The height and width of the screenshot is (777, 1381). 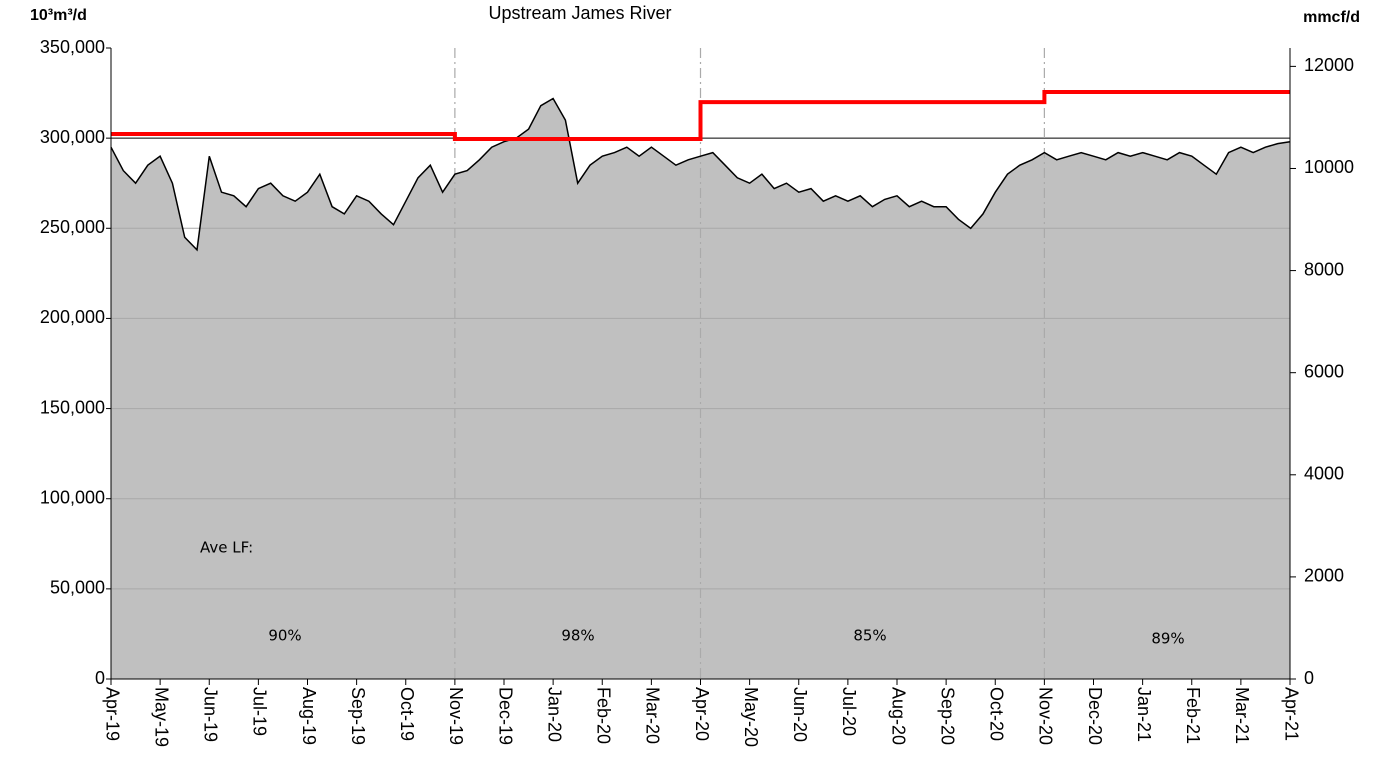 I want to click on x-tick-label: Sep-20, so click(x=947, y=716).